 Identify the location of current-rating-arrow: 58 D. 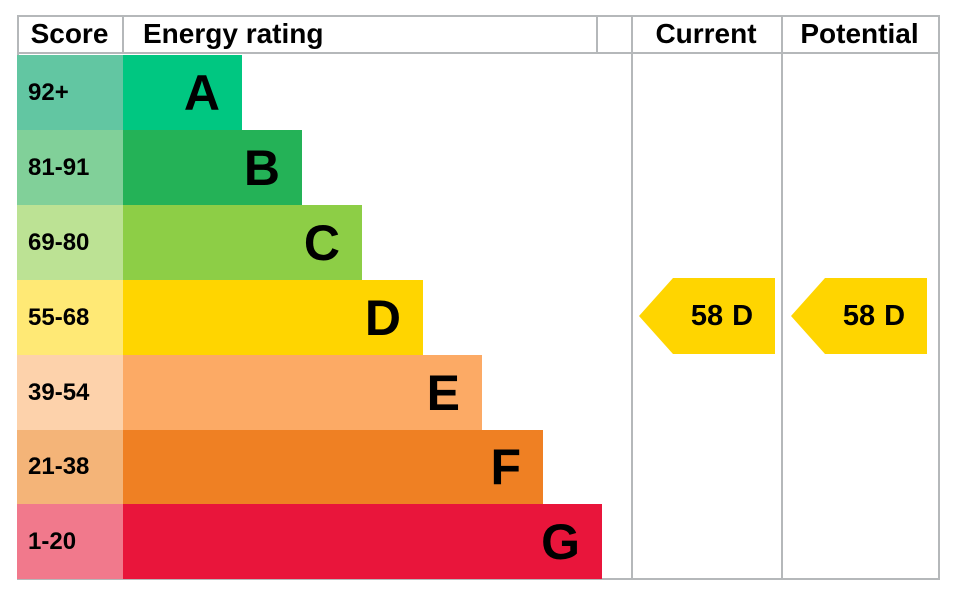
(707, 316).